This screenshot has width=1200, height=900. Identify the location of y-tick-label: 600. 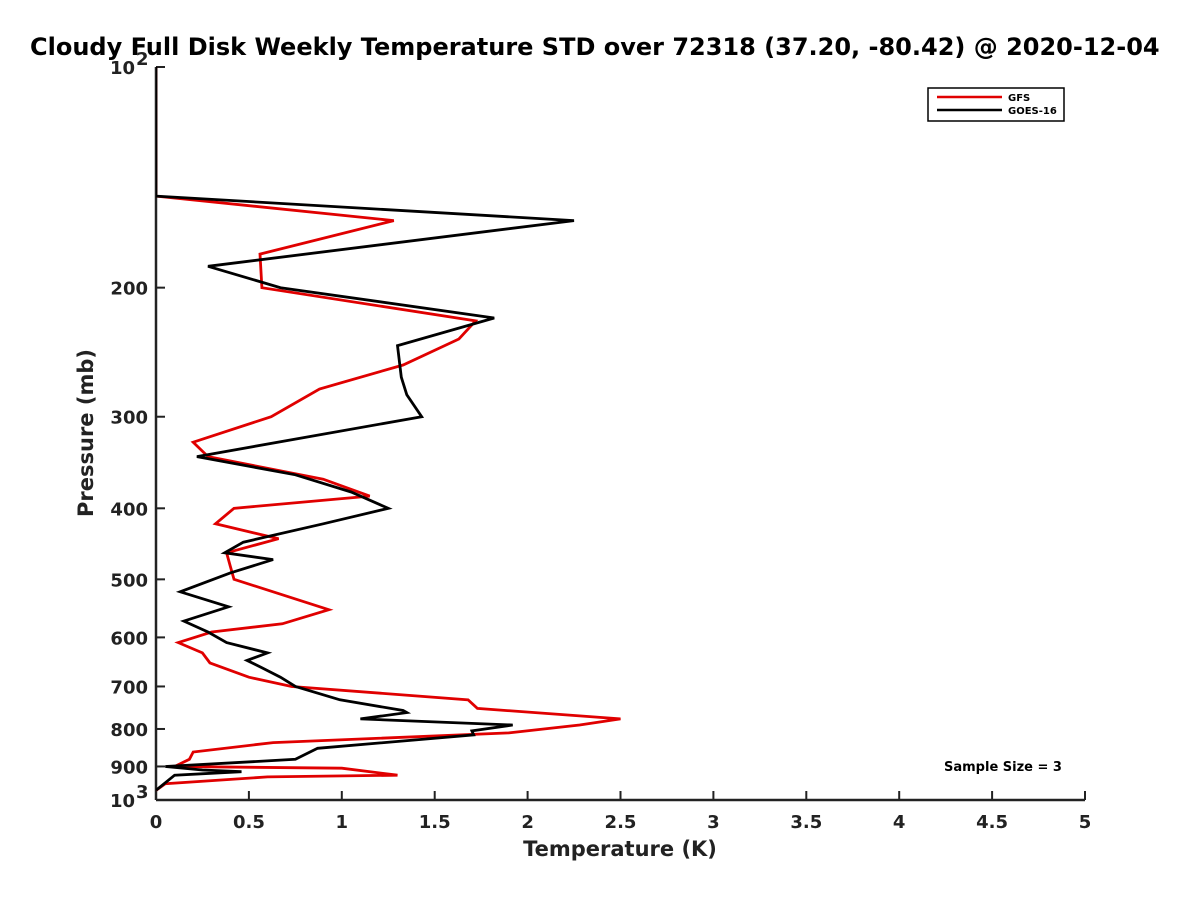
(129, 638).